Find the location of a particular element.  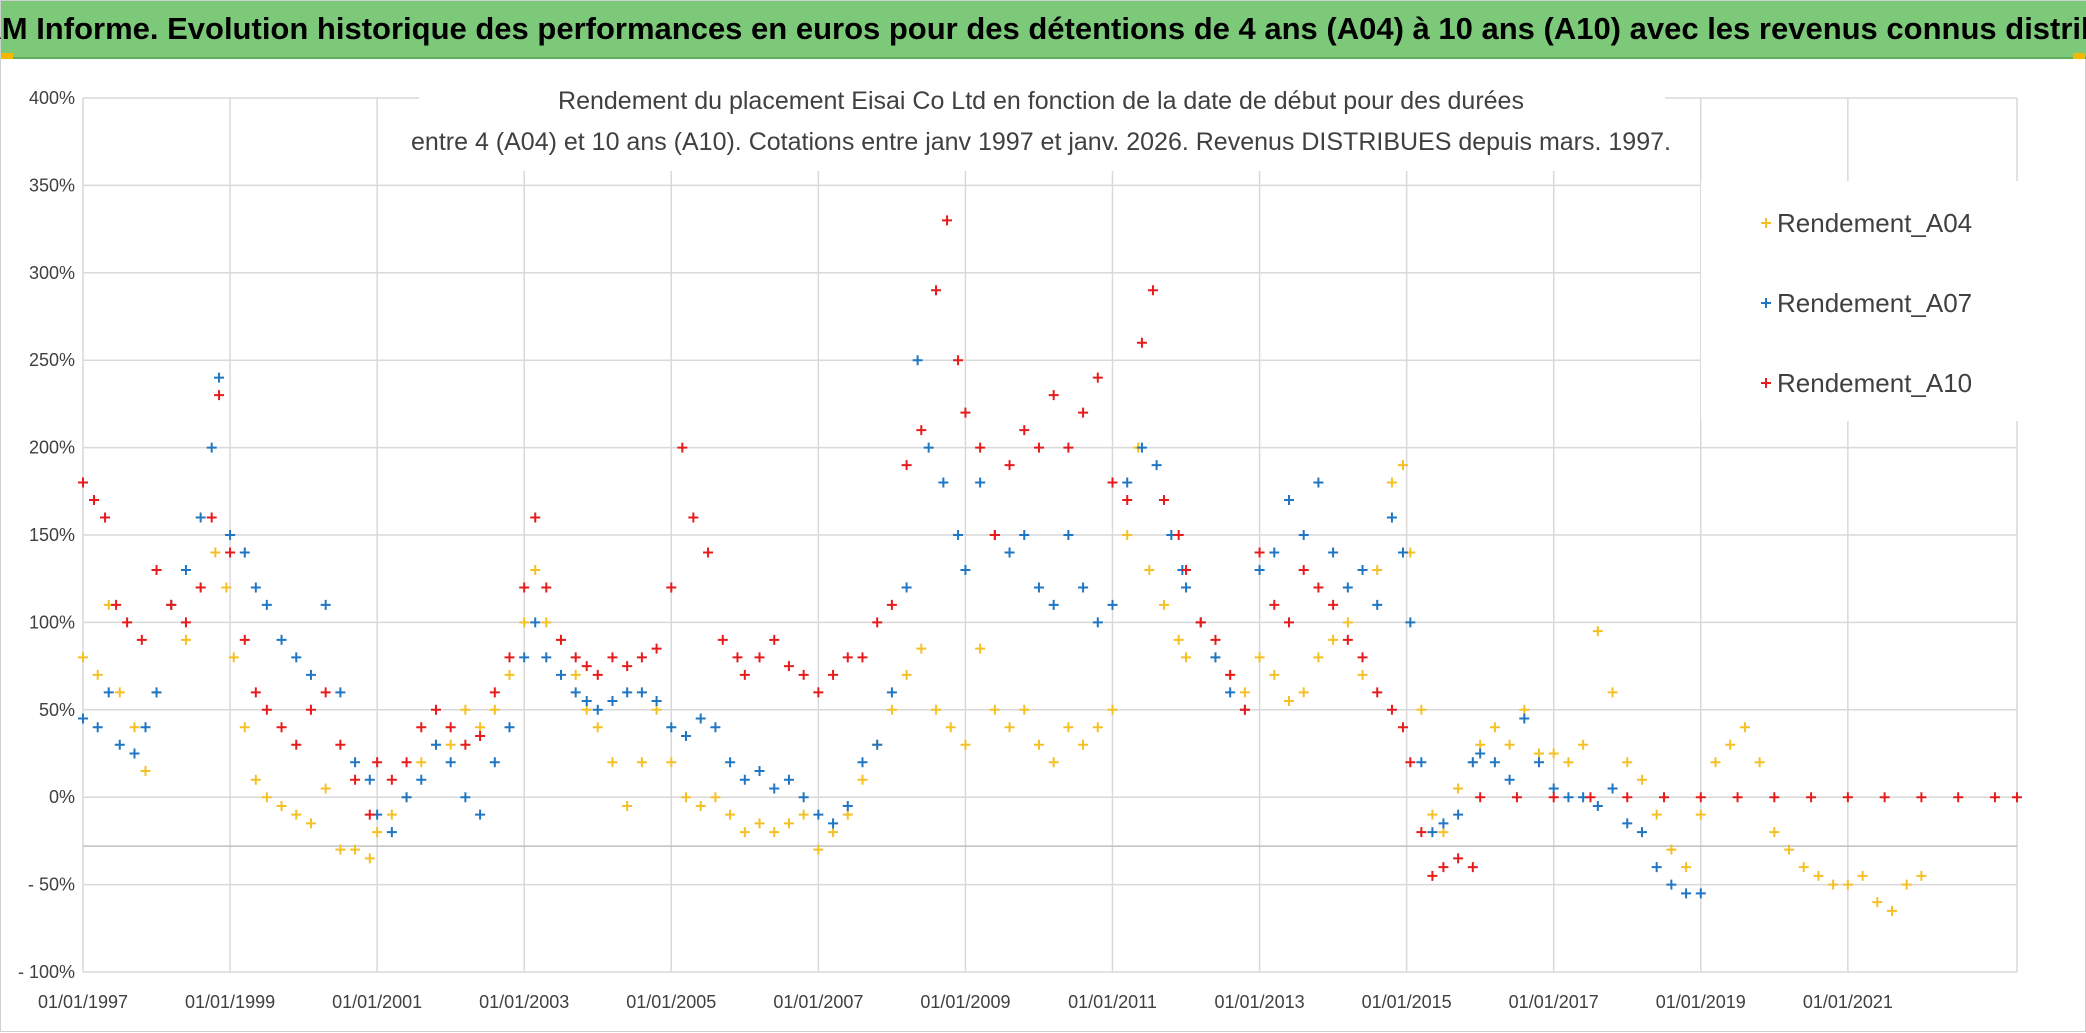

x-tick-label: 01/01/2011 is located at coordinates (1112, 1002).